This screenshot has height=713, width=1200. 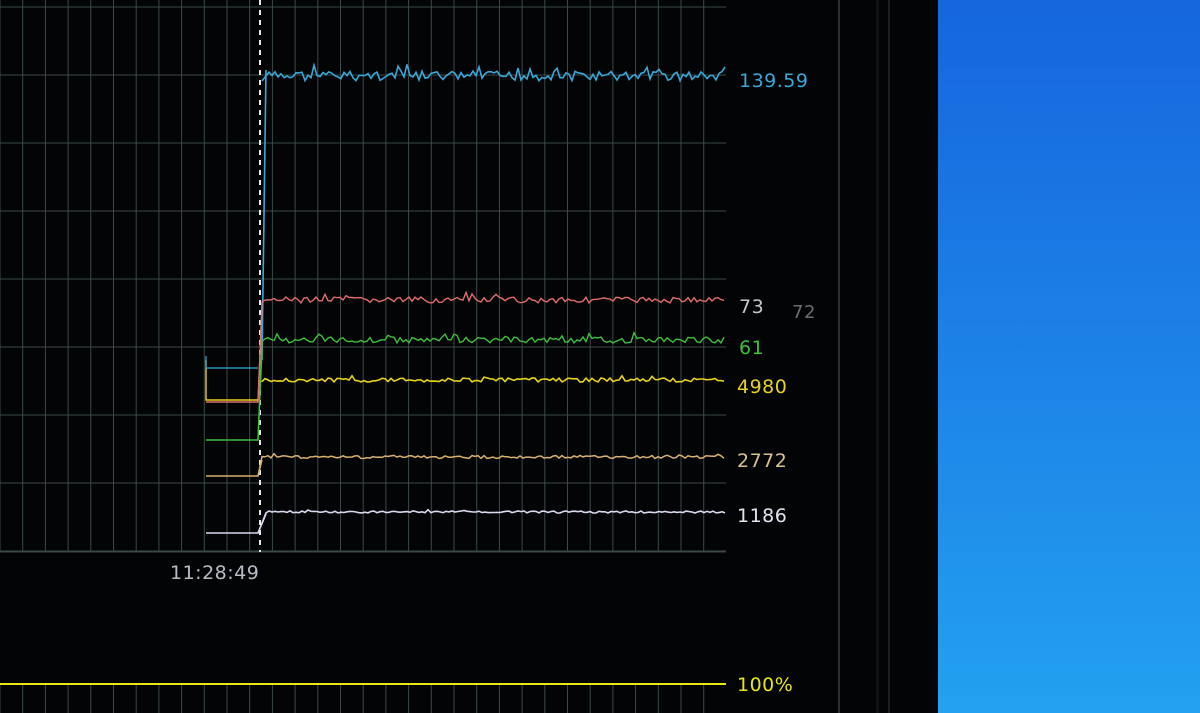 I want to click on fan-speed-trace-edge, so click(x=262, y=523).